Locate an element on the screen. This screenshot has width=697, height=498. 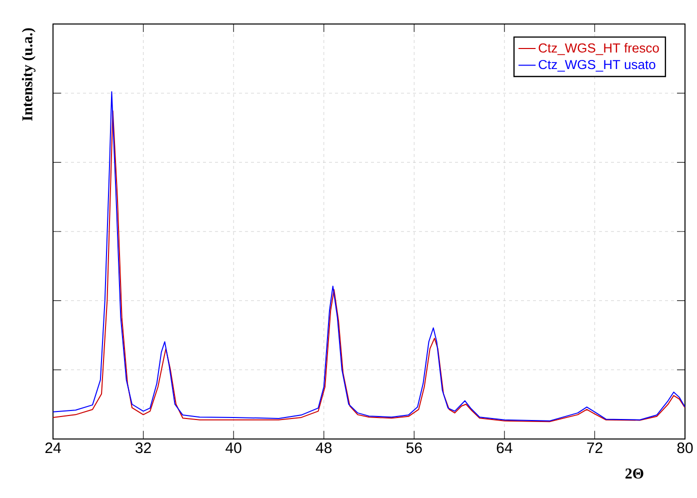
x-tick-label: 72 is located at coordinates (594, 447).